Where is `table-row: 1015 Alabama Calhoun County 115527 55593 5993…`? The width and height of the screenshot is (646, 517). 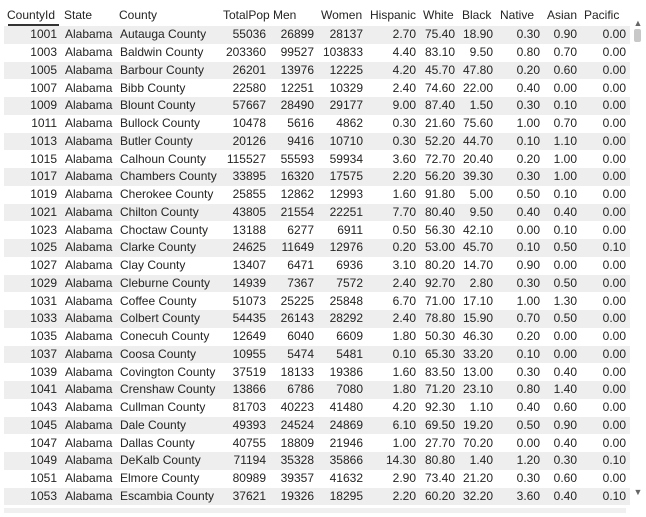
table-row: 1015 Alabama Calhoun County 115527 55593 5993… is located at coordinates (317, 159).